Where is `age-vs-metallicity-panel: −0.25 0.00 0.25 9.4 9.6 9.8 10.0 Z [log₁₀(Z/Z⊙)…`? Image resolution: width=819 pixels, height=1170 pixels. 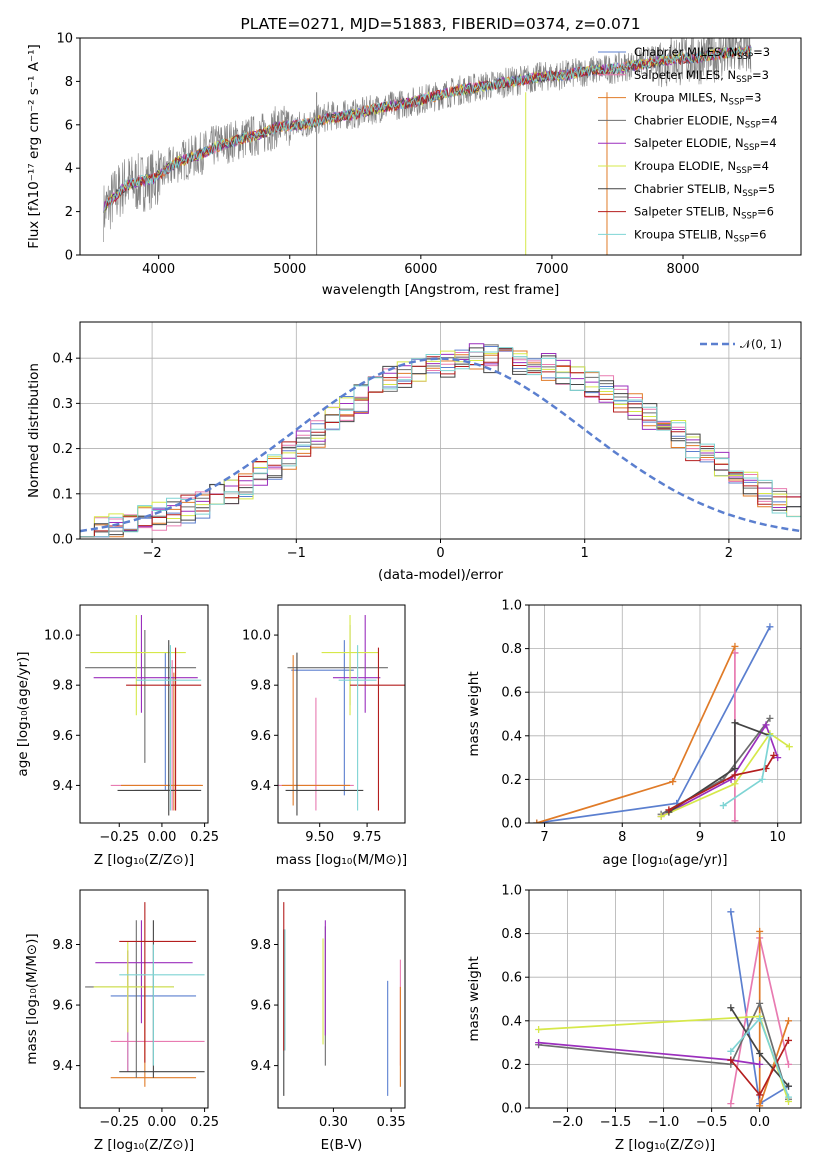 age-vs-metallicity-panel: −0.25 0.00 0.25 9.4 9.6 9.8 10.0 Z [log₁₀(Z/Z⊙)… is located at coordinates (117, 736).